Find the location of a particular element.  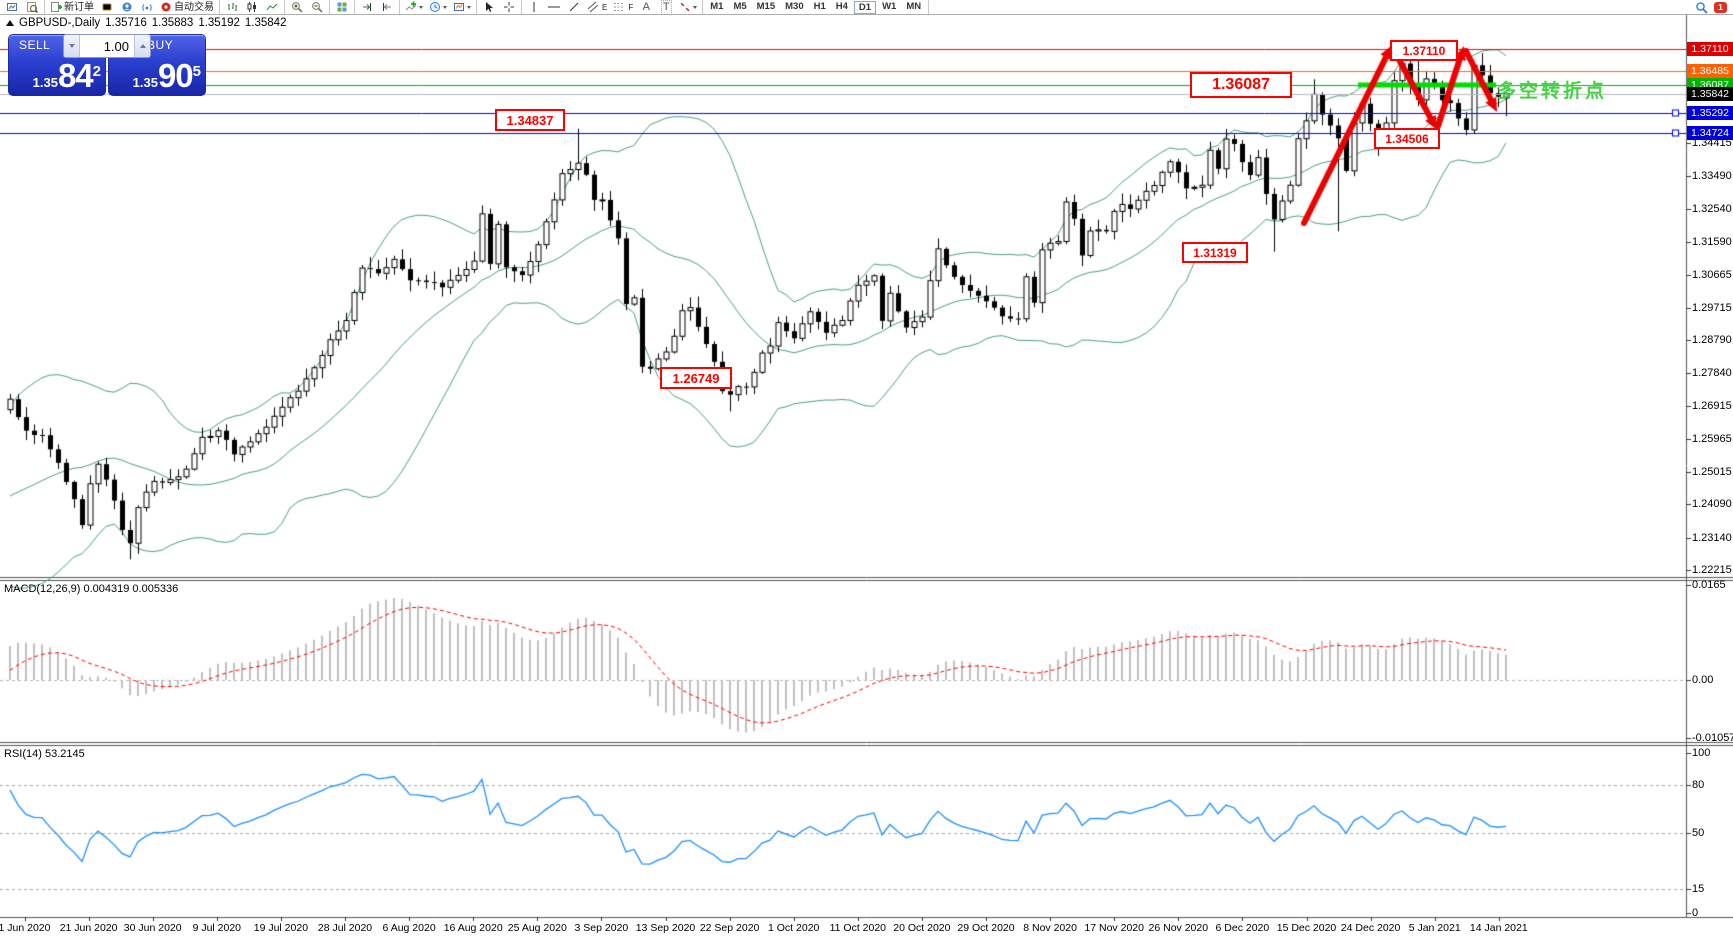

volume-box: 1.00 is located at coordinates (107, 46).